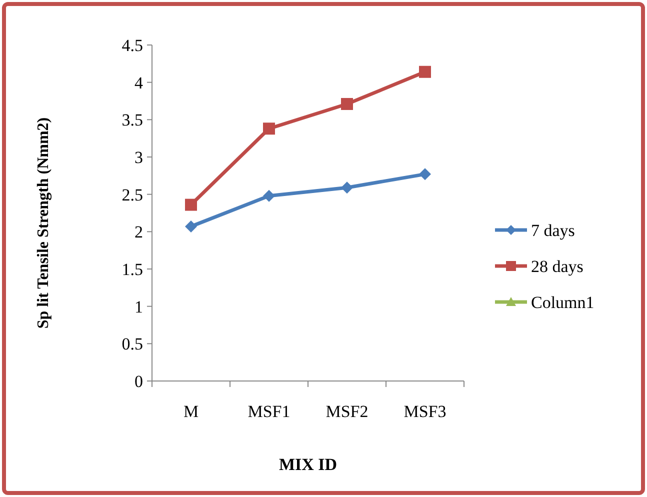 The height and width of the screenshot is (497, 647). Describe the element at coordinates (132, 45) in the screenshot. I see `y-tick-label: 4.5` at that location.